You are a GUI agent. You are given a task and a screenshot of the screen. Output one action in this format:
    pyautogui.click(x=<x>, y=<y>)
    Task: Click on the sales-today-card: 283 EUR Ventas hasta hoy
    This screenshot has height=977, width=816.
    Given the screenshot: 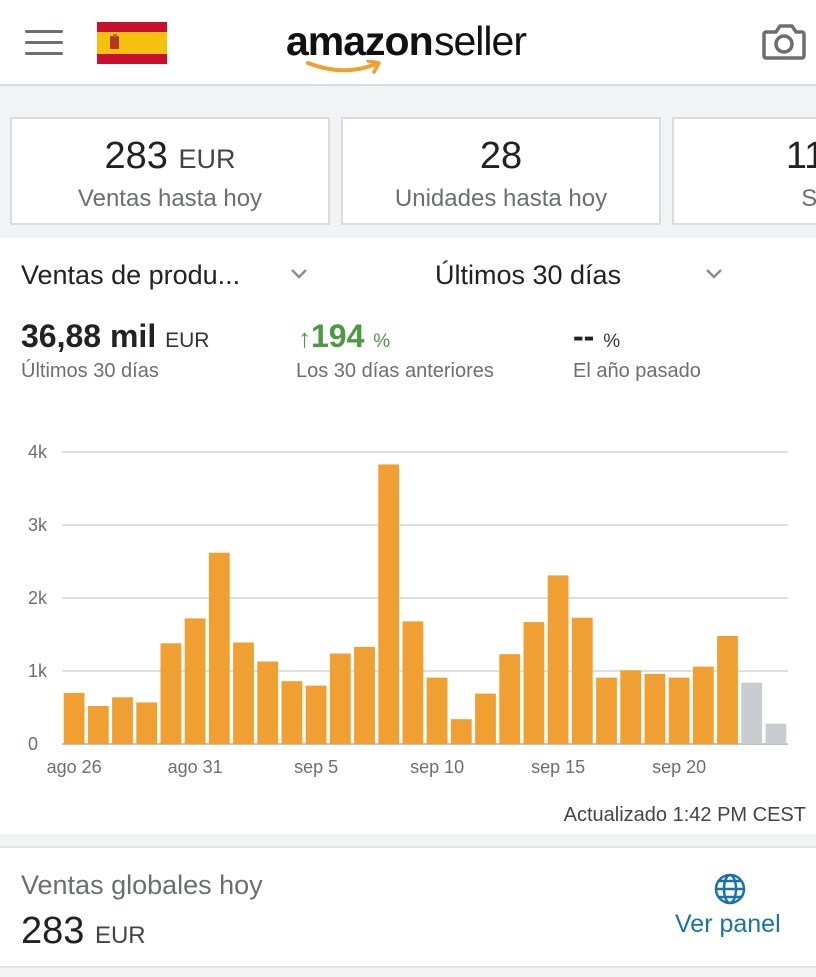 What is the action you would take?
    pyautogui.click(x=170, y=171)
    